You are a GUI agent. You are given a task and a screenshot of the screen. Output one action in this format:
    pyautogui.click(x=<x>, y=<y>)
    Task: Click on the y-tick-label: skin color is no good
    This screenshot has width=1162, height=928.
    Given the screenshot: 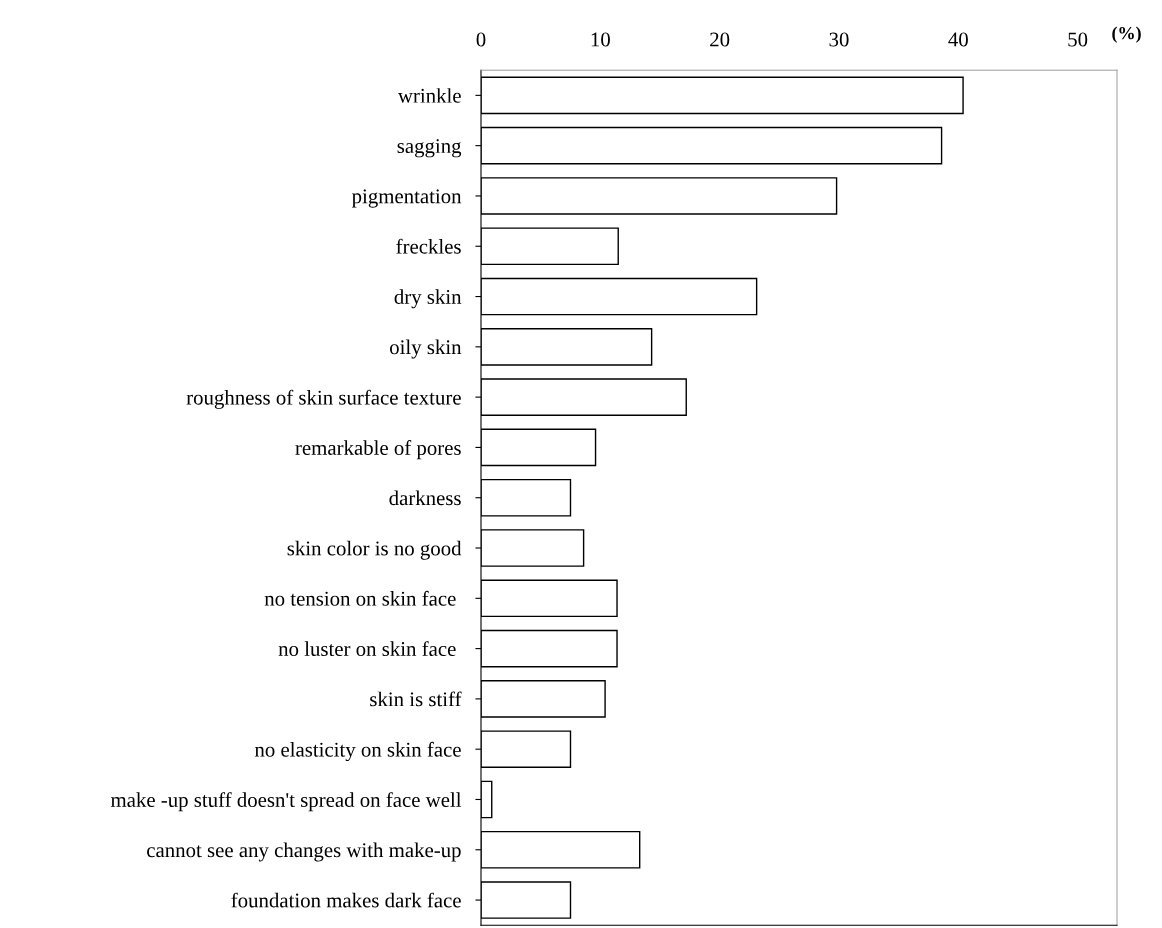 What is the action you would take?
    pyautogui.click(x=374, y=550)
    